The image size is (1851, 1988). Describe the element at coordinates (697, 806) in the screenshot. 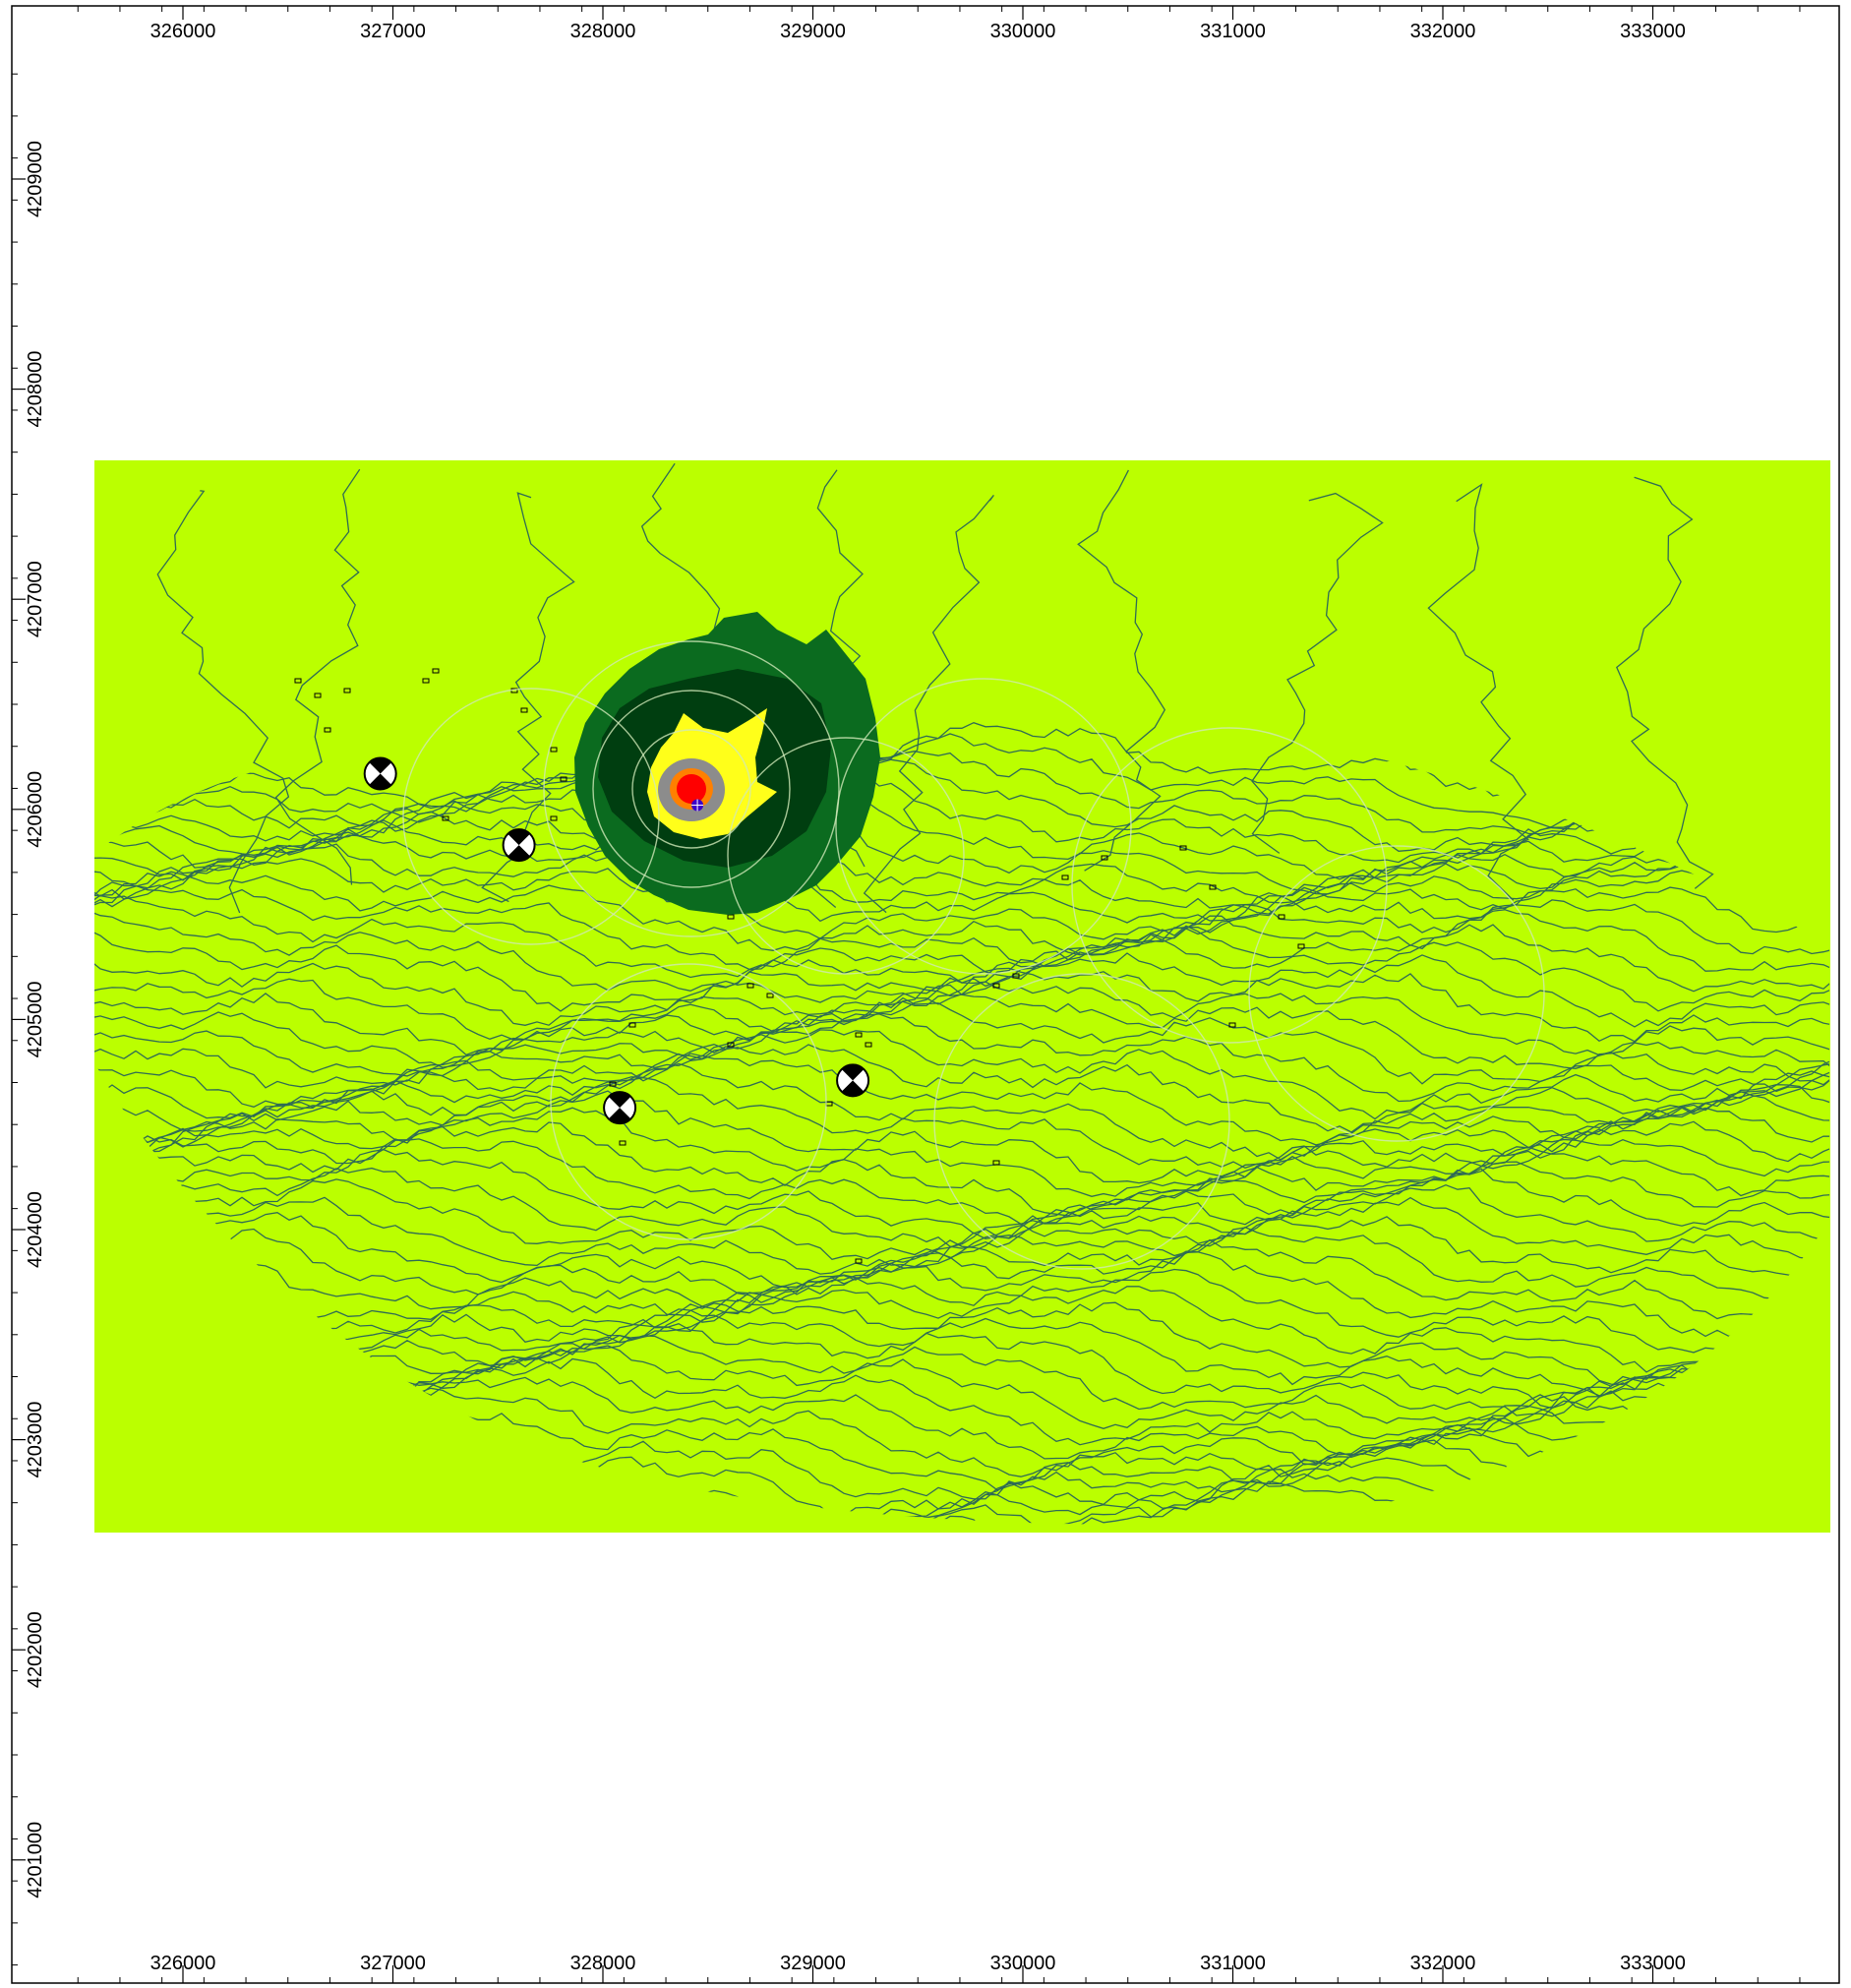

I see `emission-source-icon` at that location.